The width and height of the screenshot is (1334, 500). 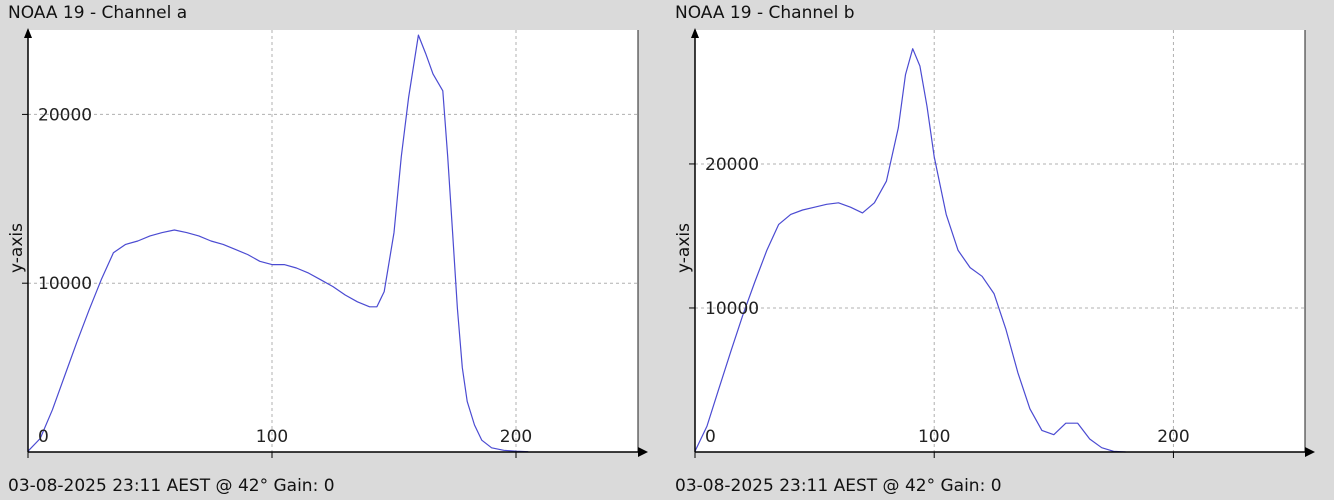 What do you see at coordinates (765, 13) in the screenshot?
I see `chart-title: NOAA 19 - Channel b` at bounding box center [765, 13].